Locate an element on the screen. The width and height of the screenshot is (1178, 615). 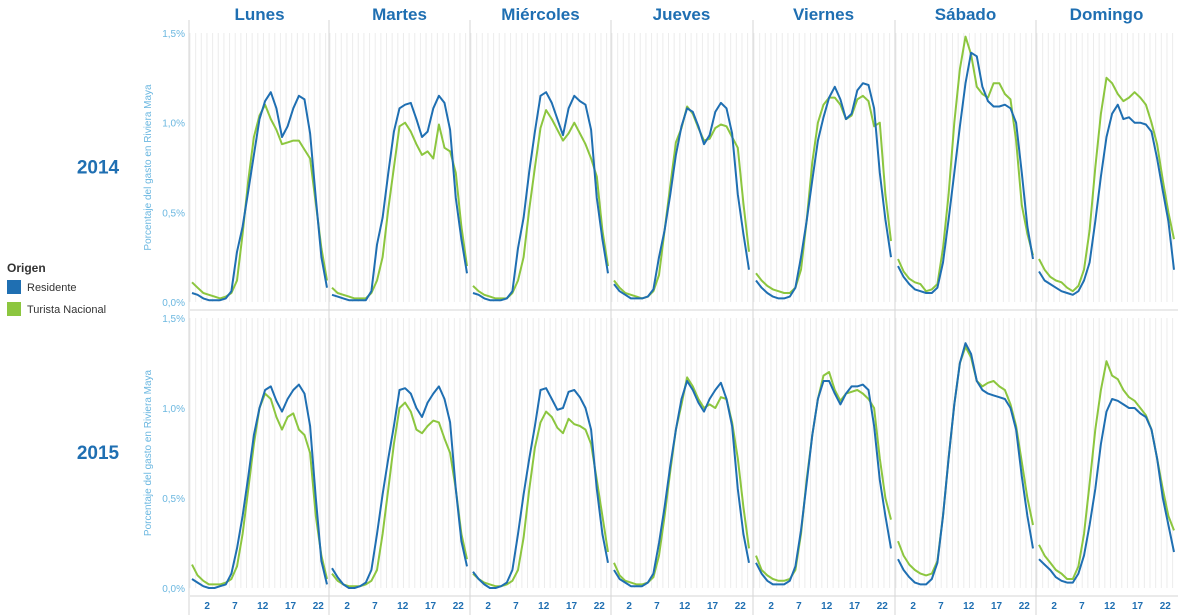
year-label-0: 2014 is located at coordinates (98, 168).